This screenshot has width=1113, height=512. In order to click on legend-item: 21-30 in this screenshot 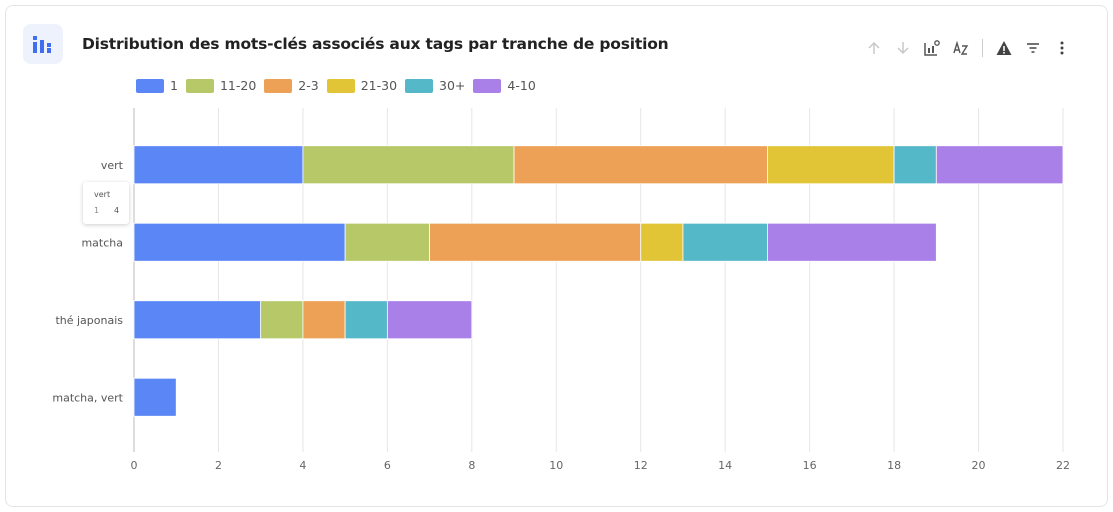, I will do `click(362, 85)`.